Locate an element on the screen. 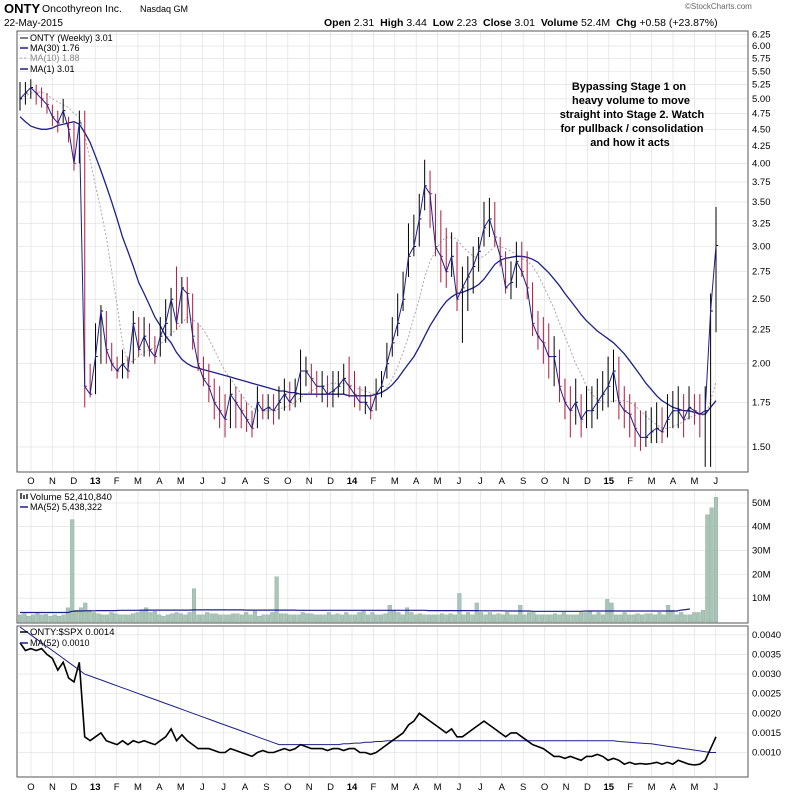 The image size is (800, 795). ratio-legend-label: ONTY:$SPX 0.0014 is located at coordinates (72, 632).